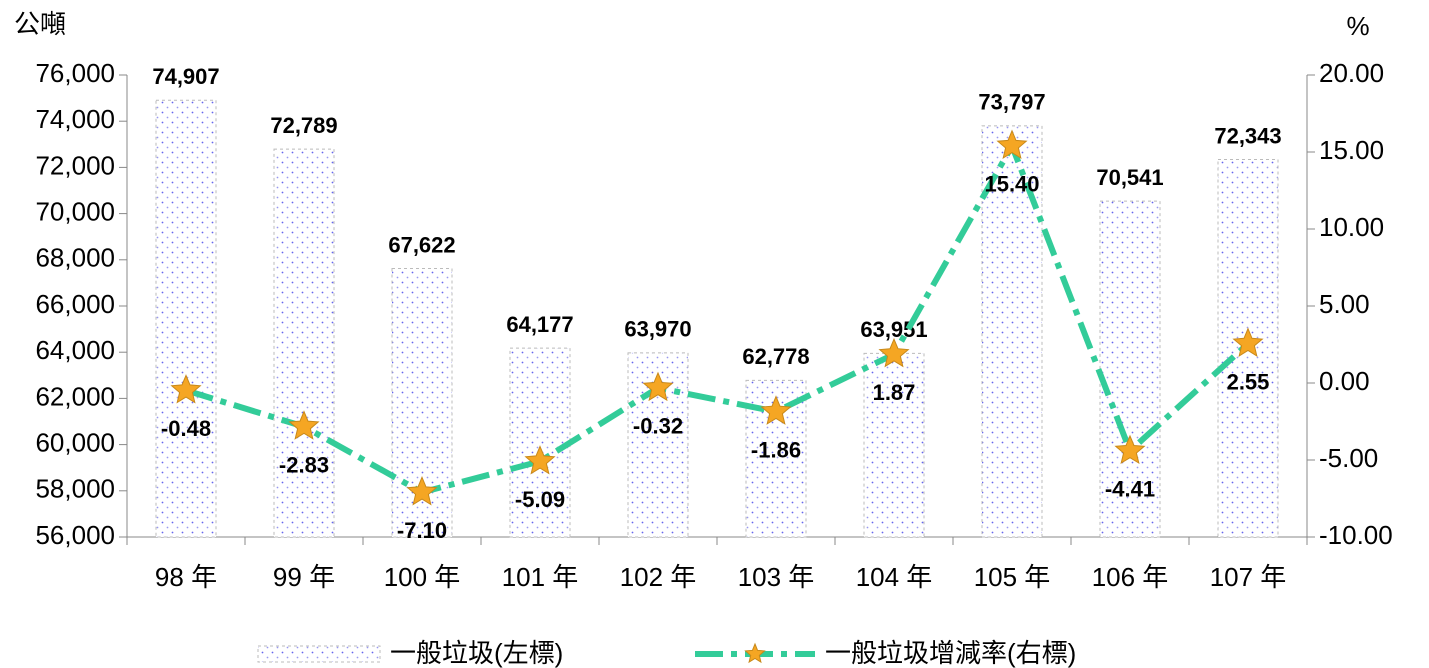 This screenshot has width=1429, height=668. What do you see at coordinates (1247, 135) in the screenshot?
I see `bar-label: 72,343` at bounding box center [1247, 135].